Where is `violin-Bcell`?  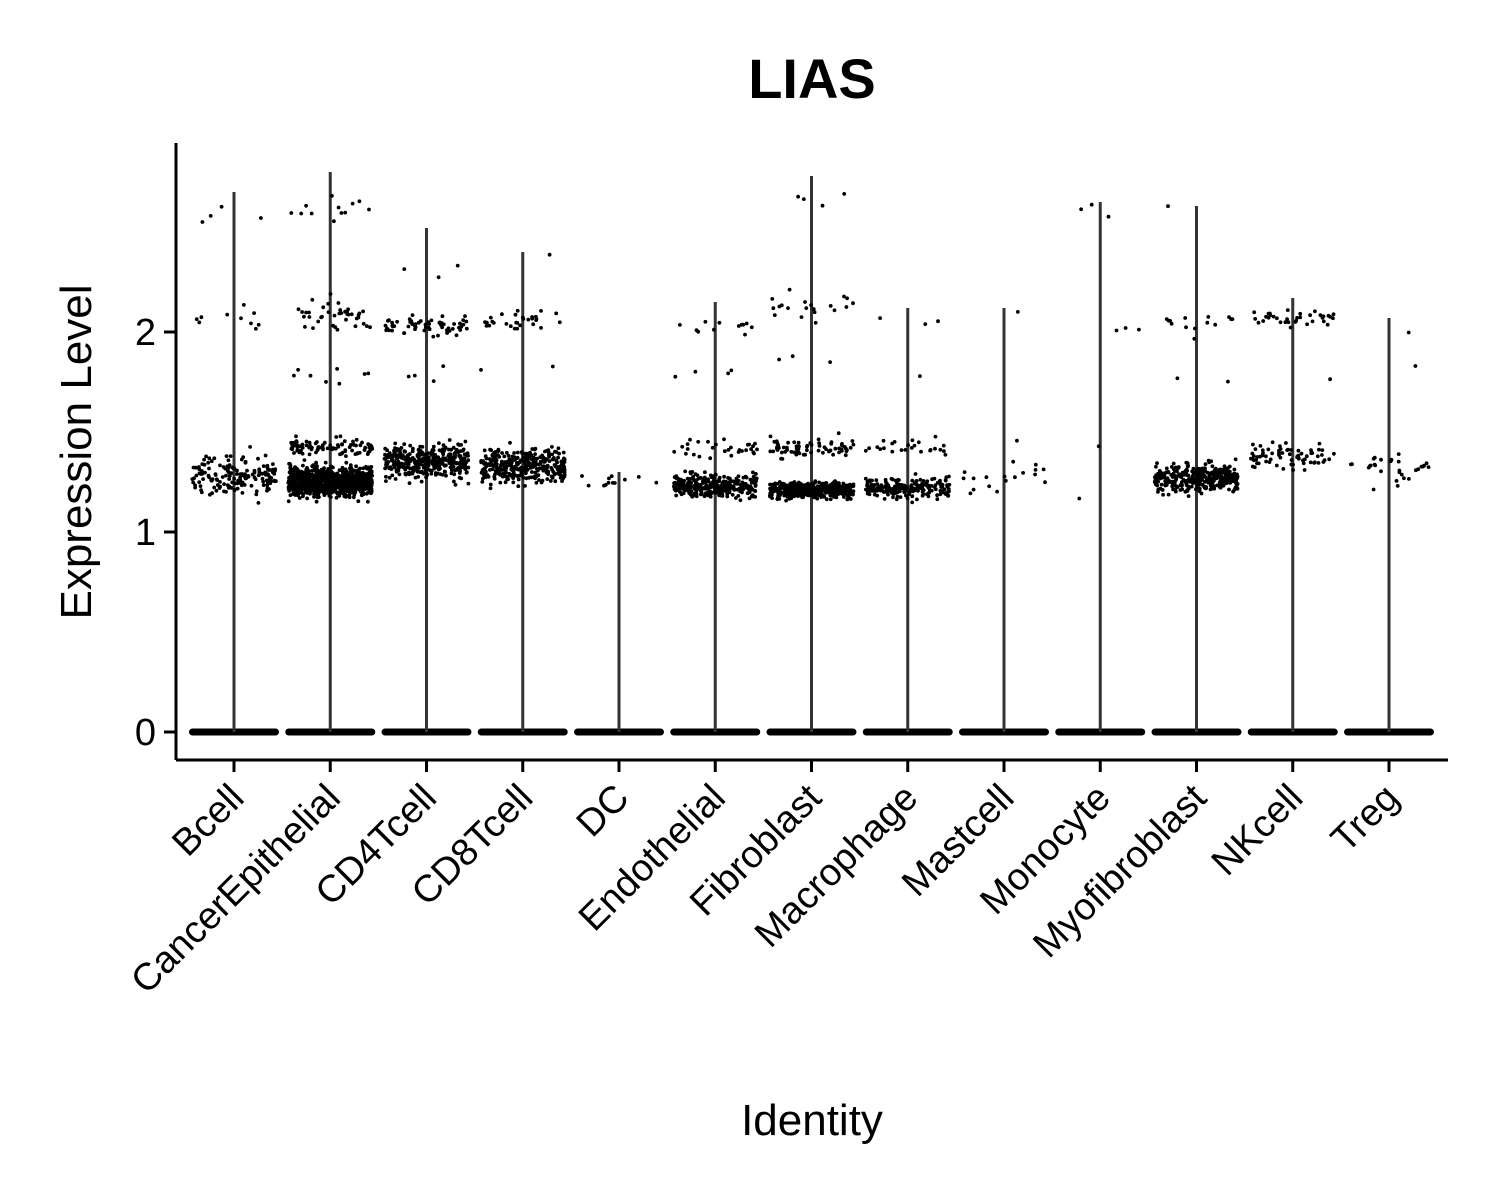 violin-Bcell is located at coordinates (234, 464).